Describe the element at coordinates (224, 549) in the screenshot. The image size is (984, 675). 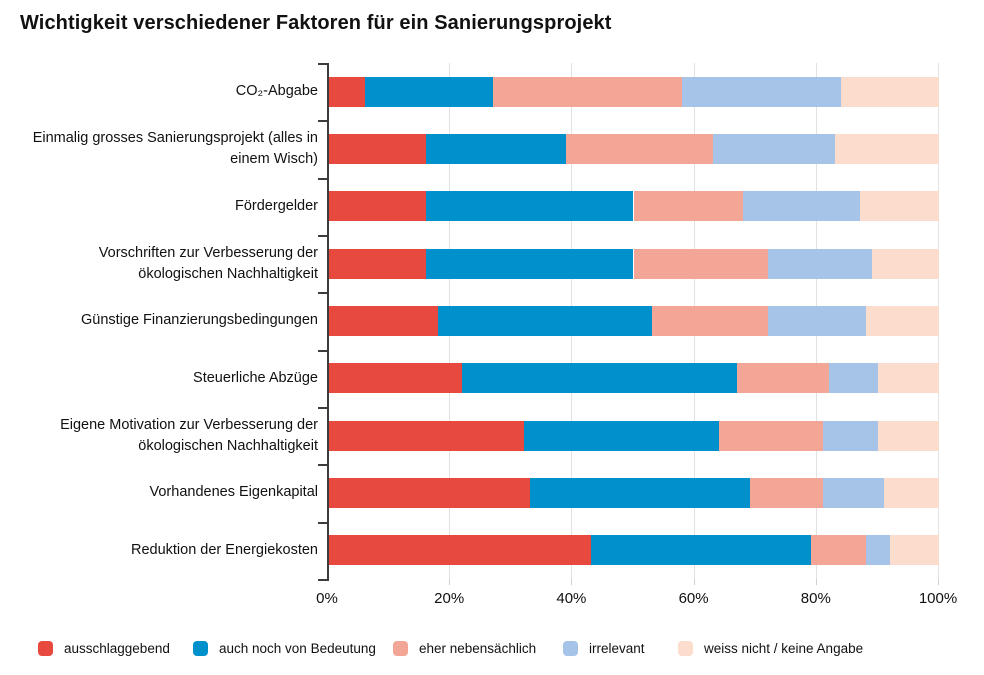
I see `category-label: Reduktion der Energiekosten` at that location.